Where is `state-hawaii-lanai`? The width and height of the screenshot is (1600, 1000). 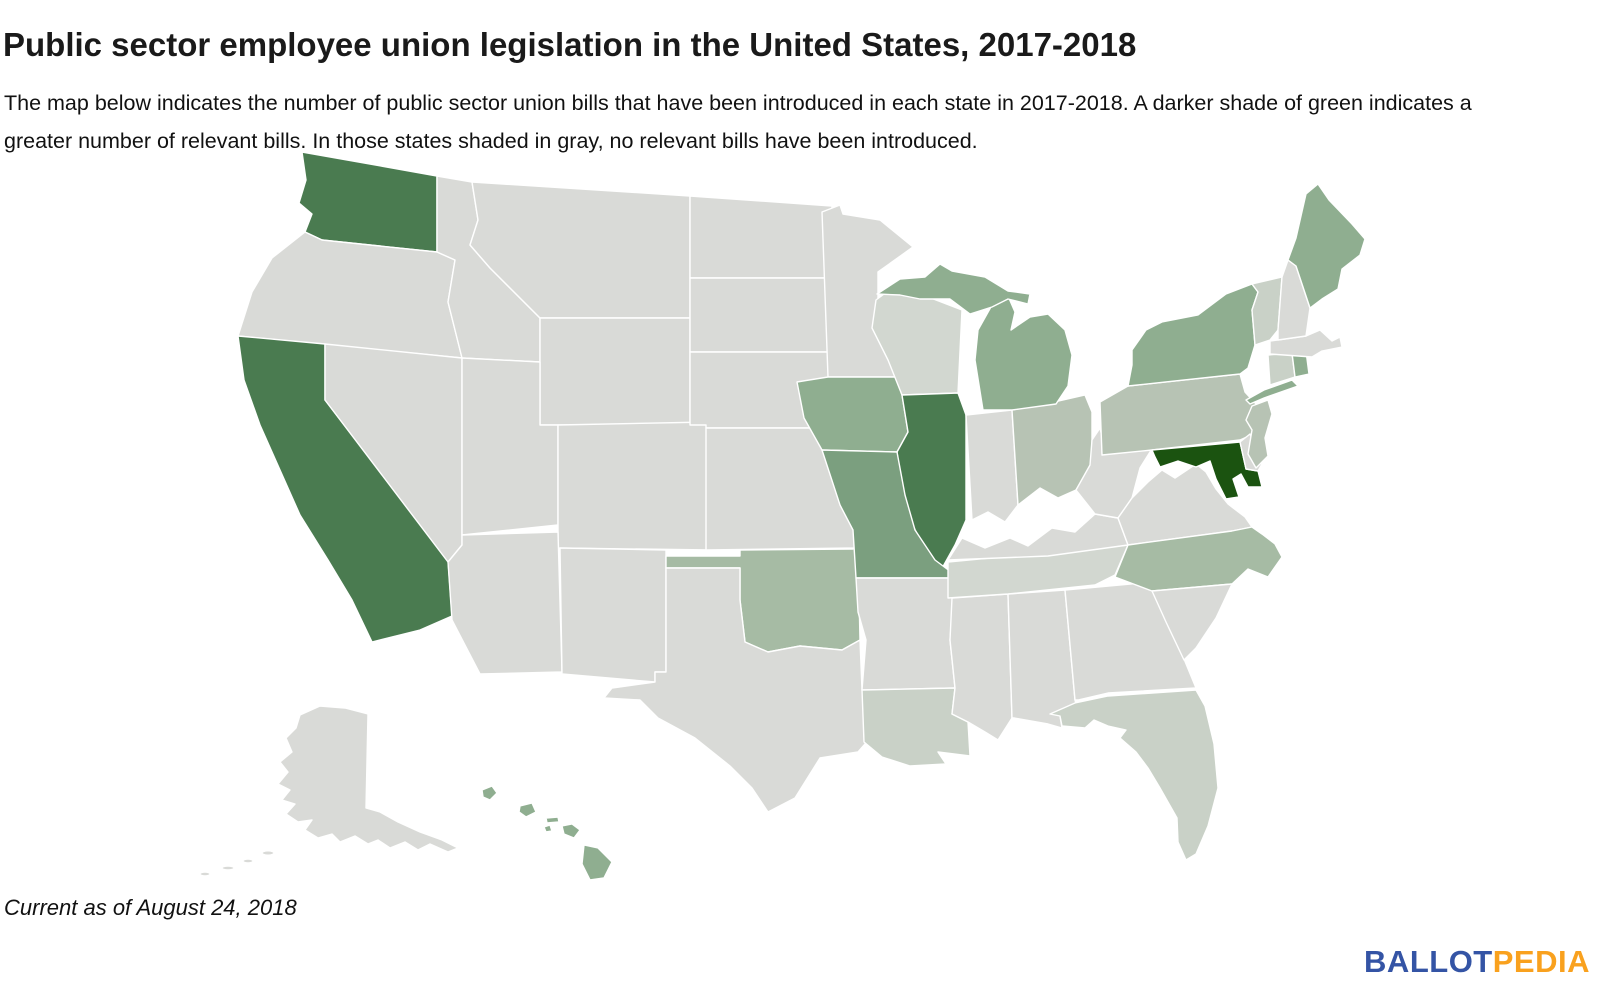
state-hawaii-lanai is located at coordinates (548, 828).